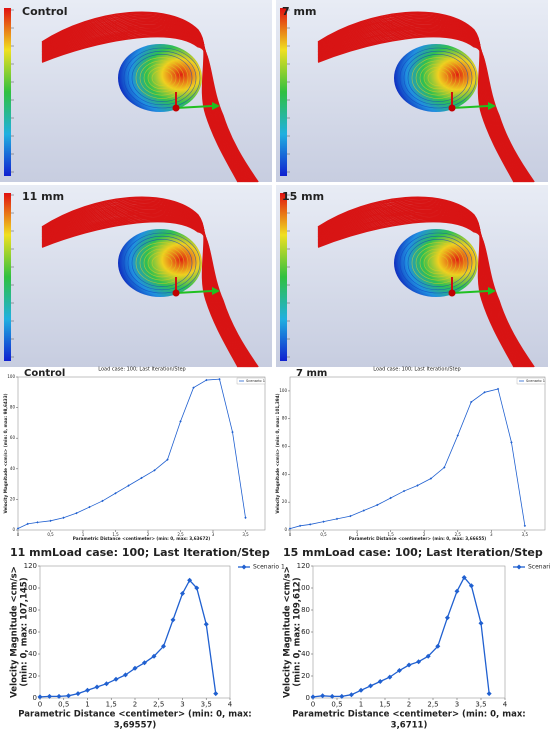  I want to click on legend-box, so click(251, 381).